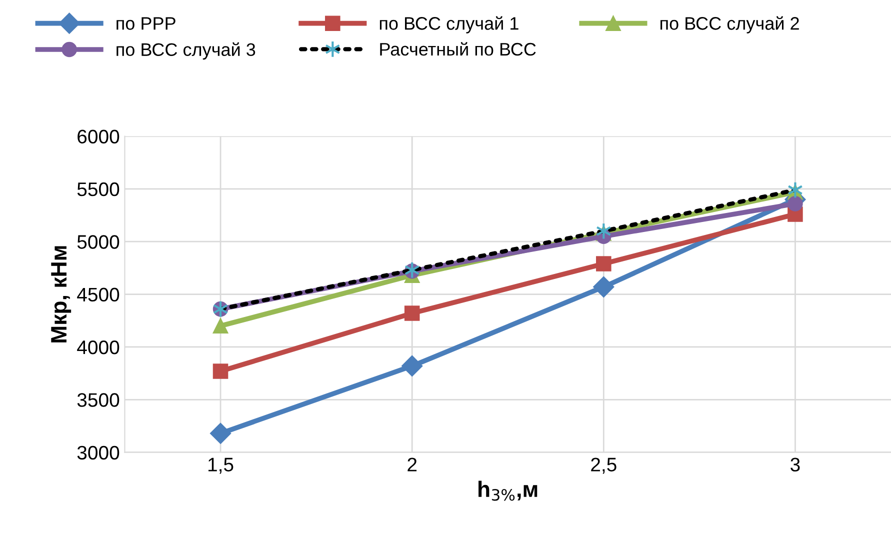 The height and width of the screenshot is (545, 891). I want to click on y-tick-label: 3000, so click(98, 453).